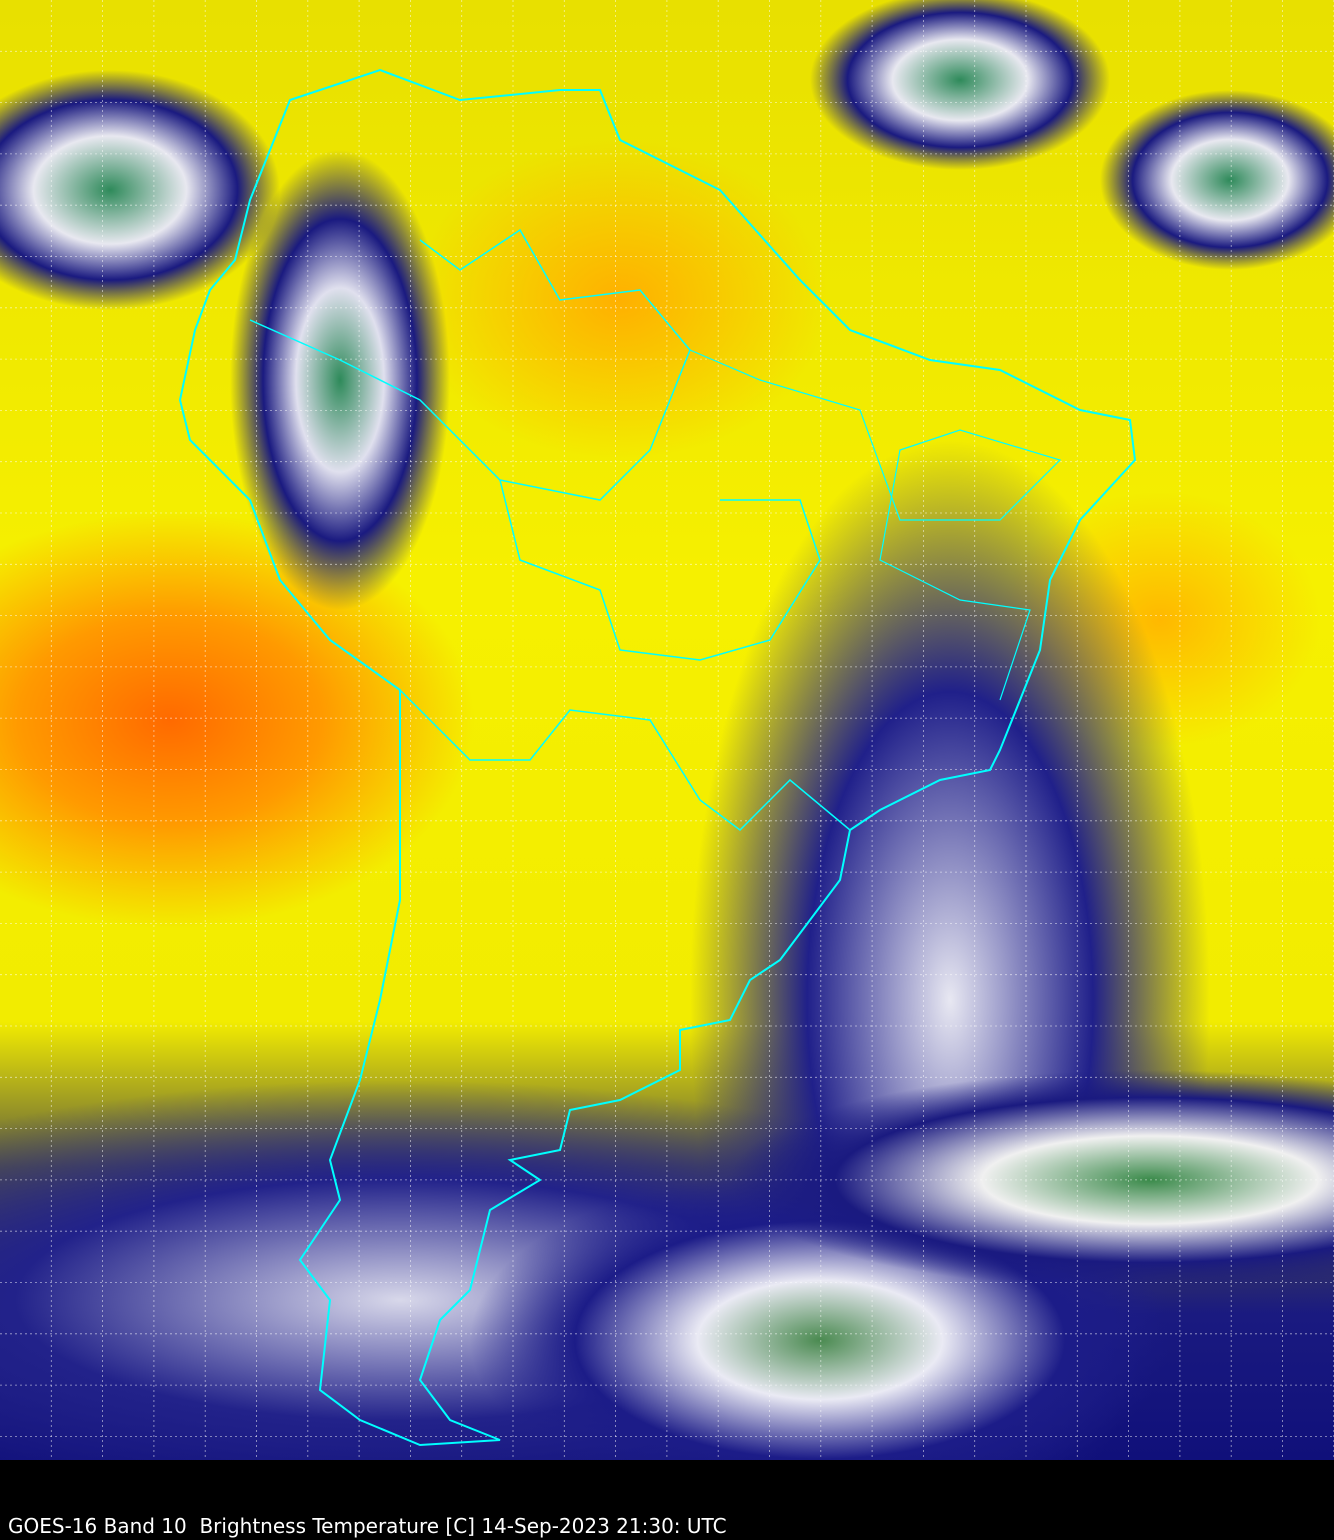 The image size is (1334, 1540). Describe the element at coordinates (875, 525) in the screenshot. I see `state-borders` at that location.